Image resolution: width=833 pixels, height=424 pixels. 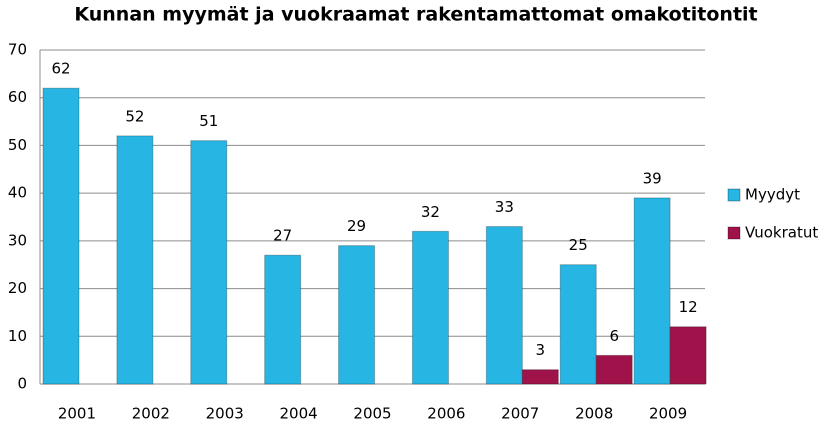 What do you see at coordinates (430, 212) in the screenshot?
I see `data-label: 32` at bounding box center [430, 212].